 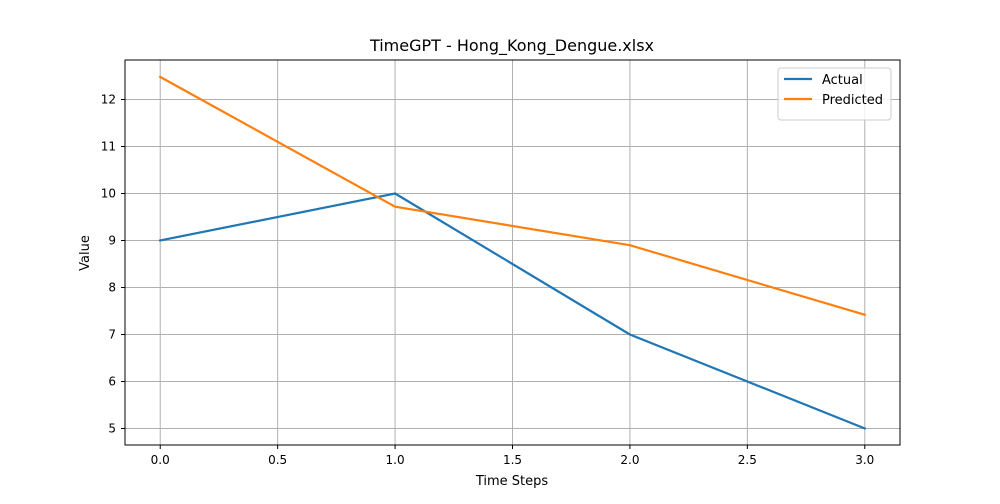 What do you see at coordinates (395, 460) in the screenshot?
I see `x-tick-label: 1.0` at bounding box center [395, 460].